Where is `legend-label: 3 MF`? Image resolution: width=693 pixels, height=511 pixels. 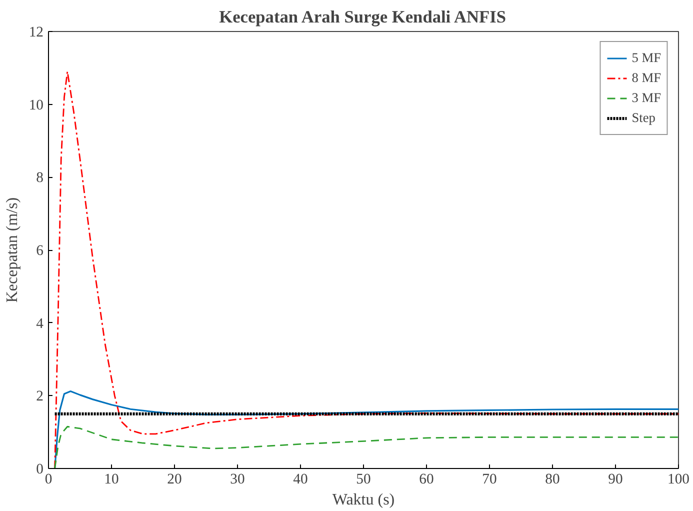
legend-label: 3 MF is located at coordinates (646, 98).